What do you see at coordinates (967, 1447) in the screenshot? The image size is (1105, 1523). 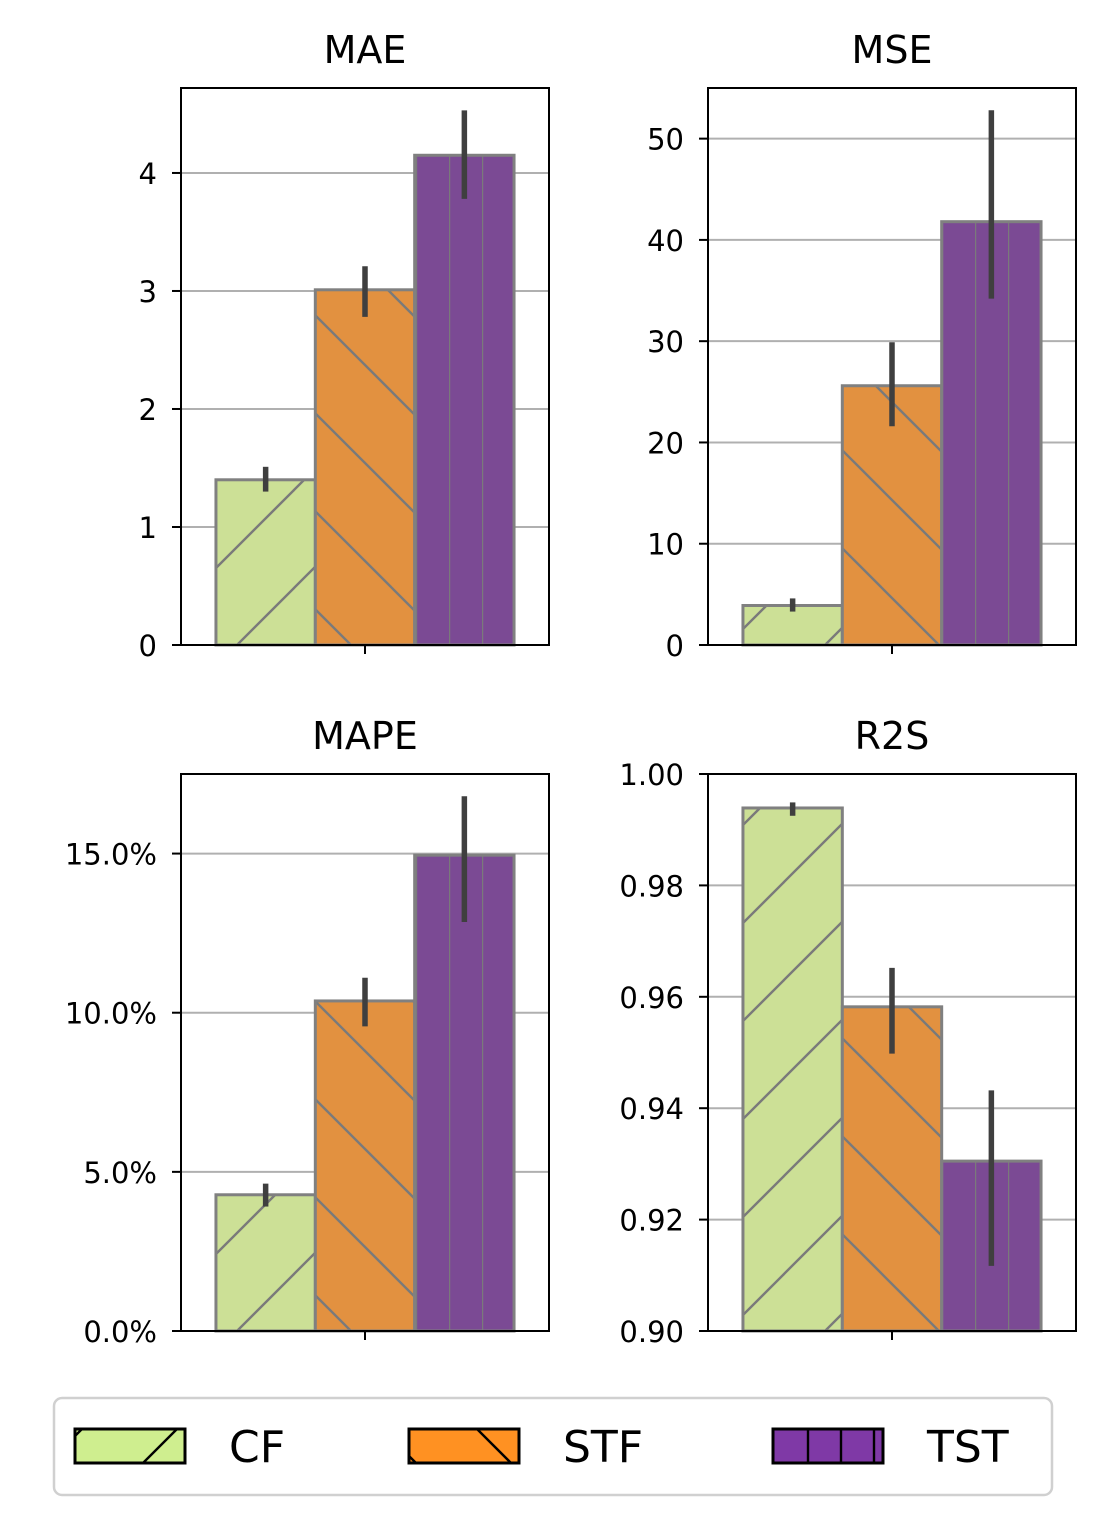 I see `legend-label-tst: TST` at bounding box center [967, 1447].